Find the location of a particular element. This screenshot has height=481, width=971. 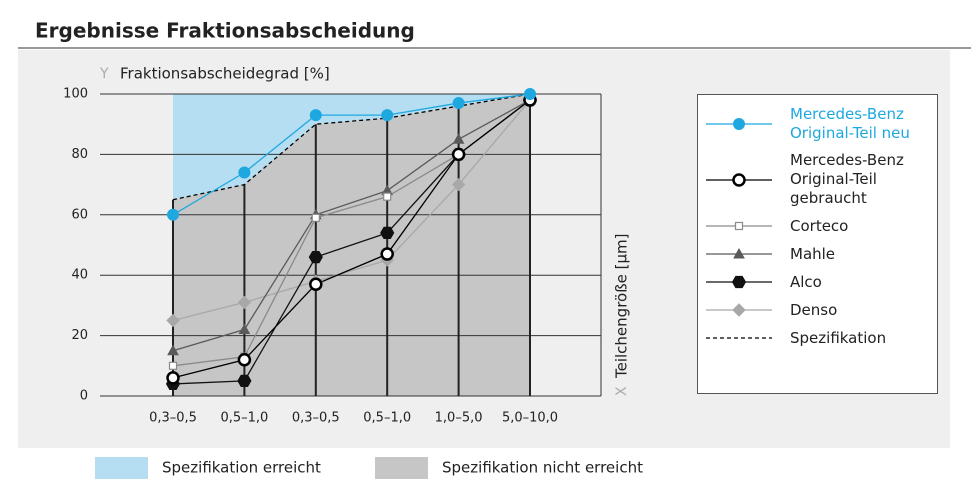

y-tick-label: 0 is located at coordinates (84, 396).